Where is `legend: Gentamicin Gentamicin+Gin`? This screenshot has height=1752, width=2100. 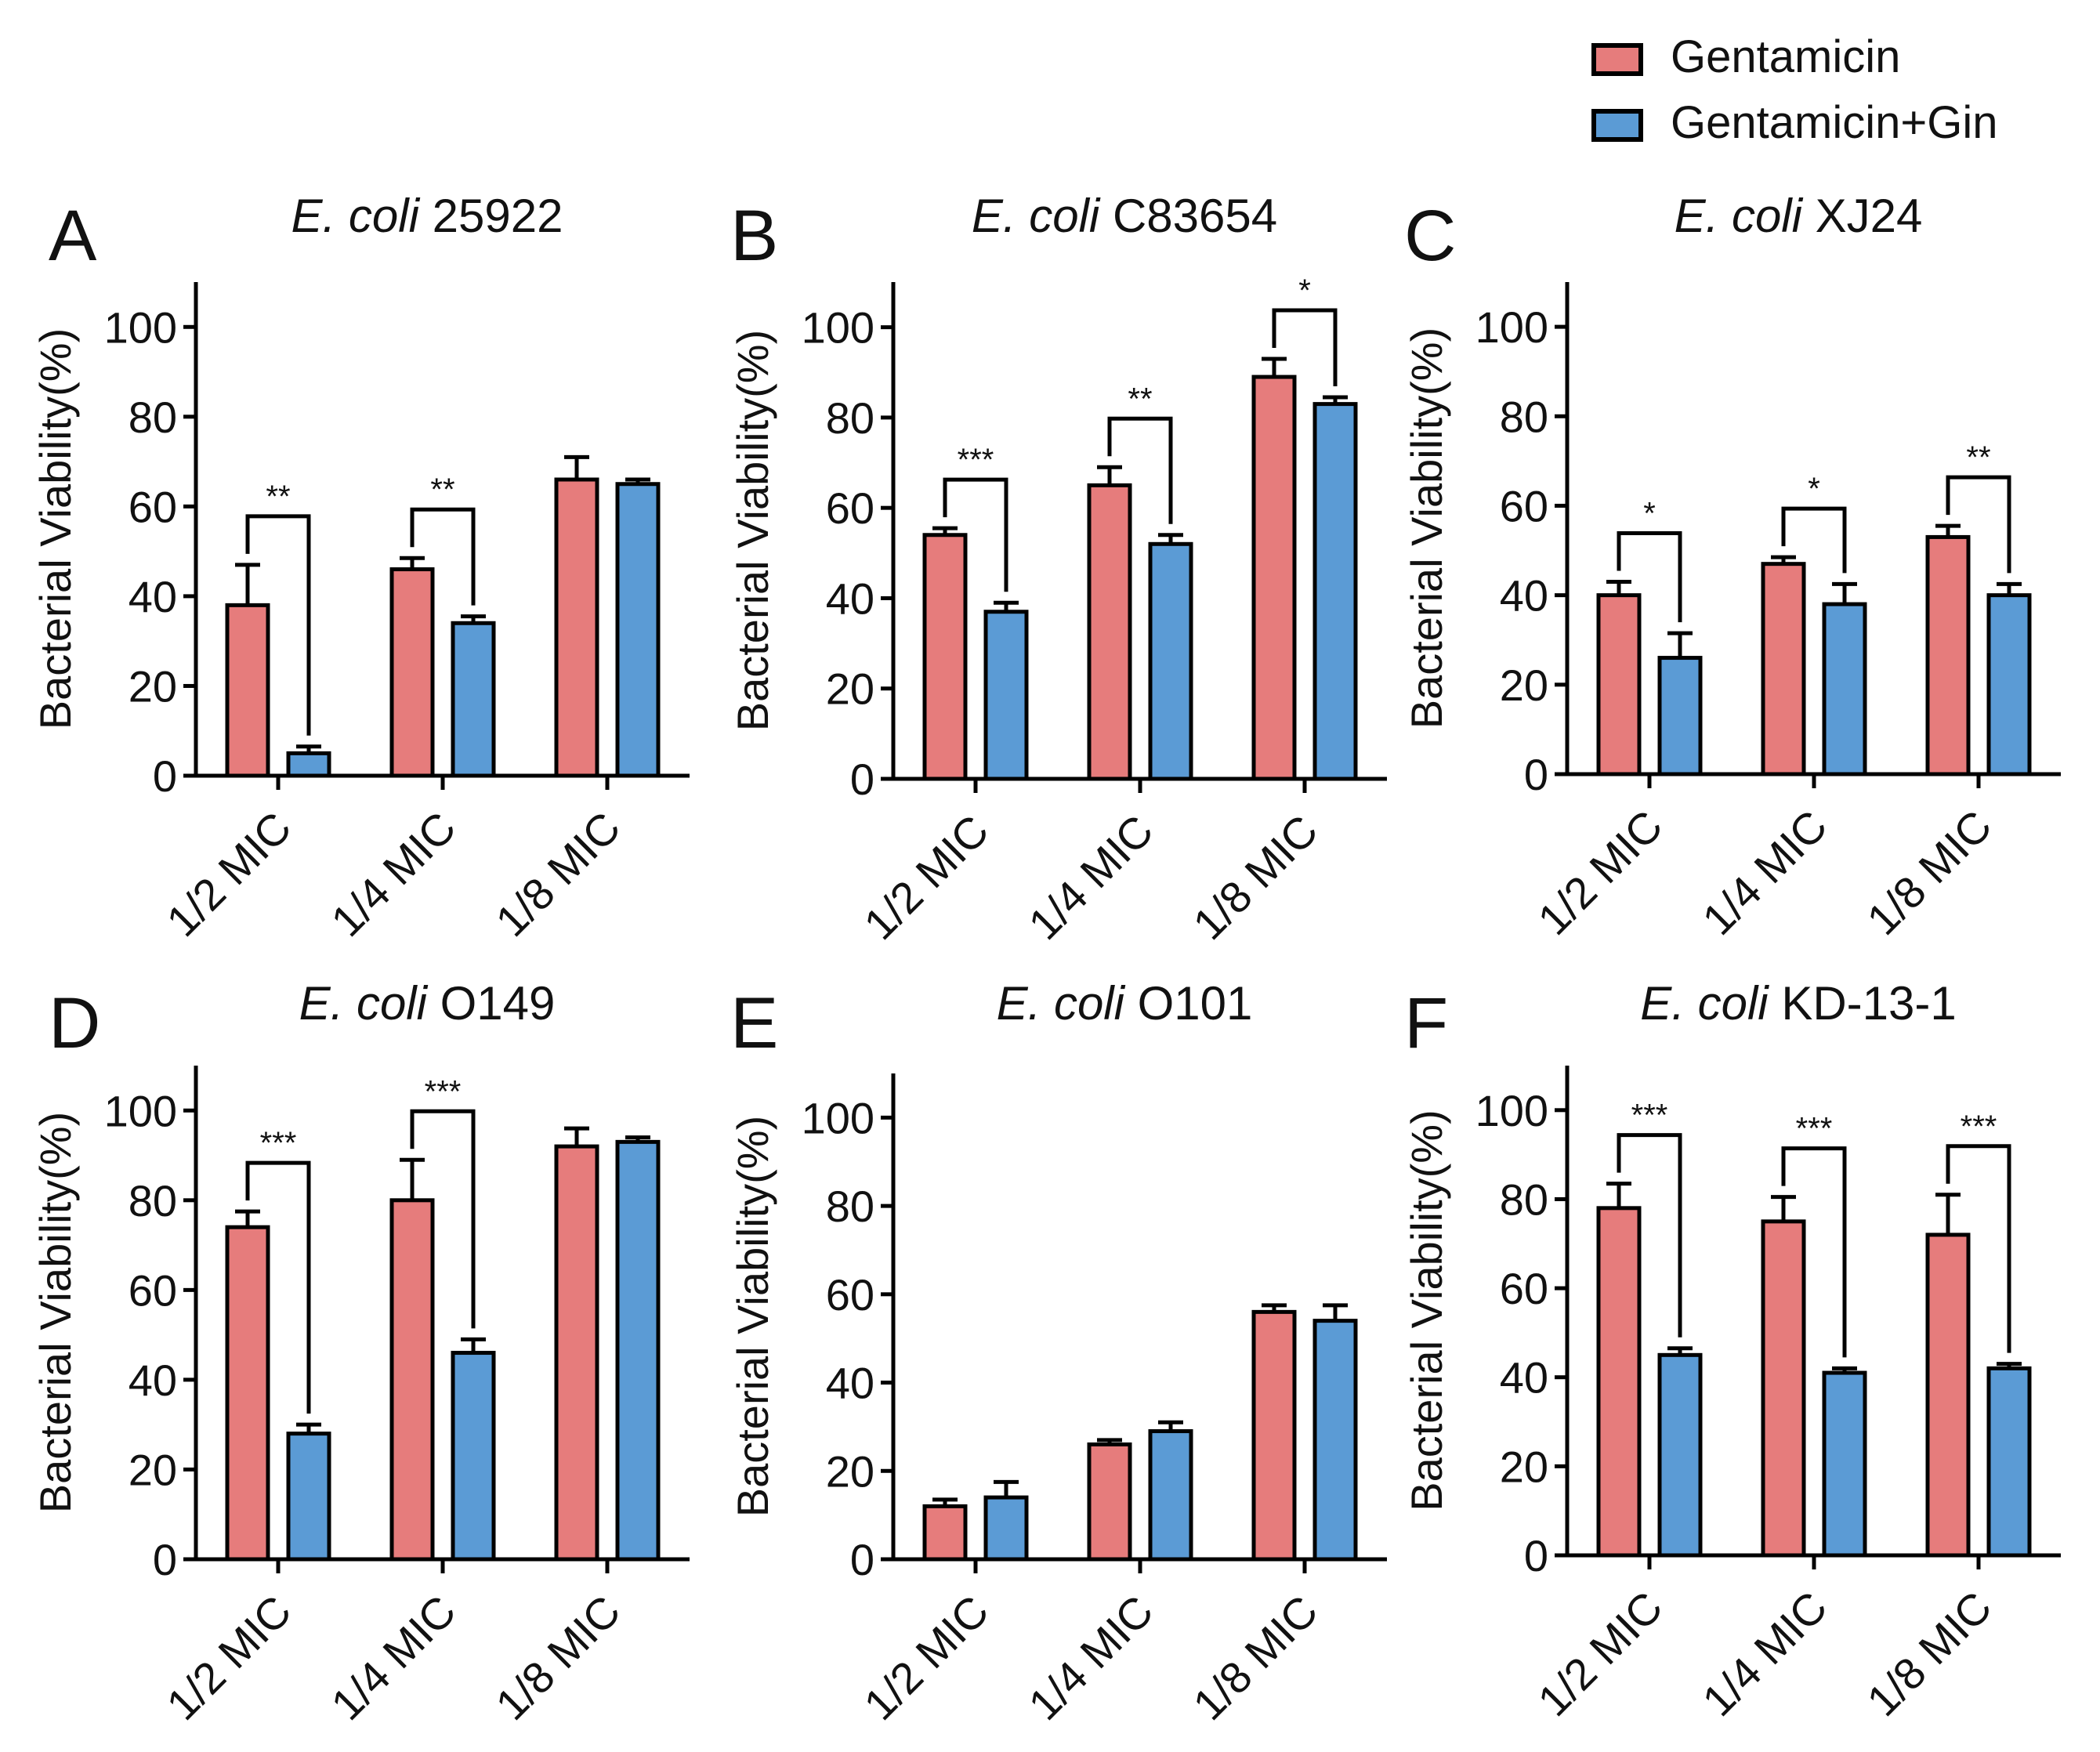 legend: Gentamicin Gentamicin+Gin is located at coordinates (1794, 90).